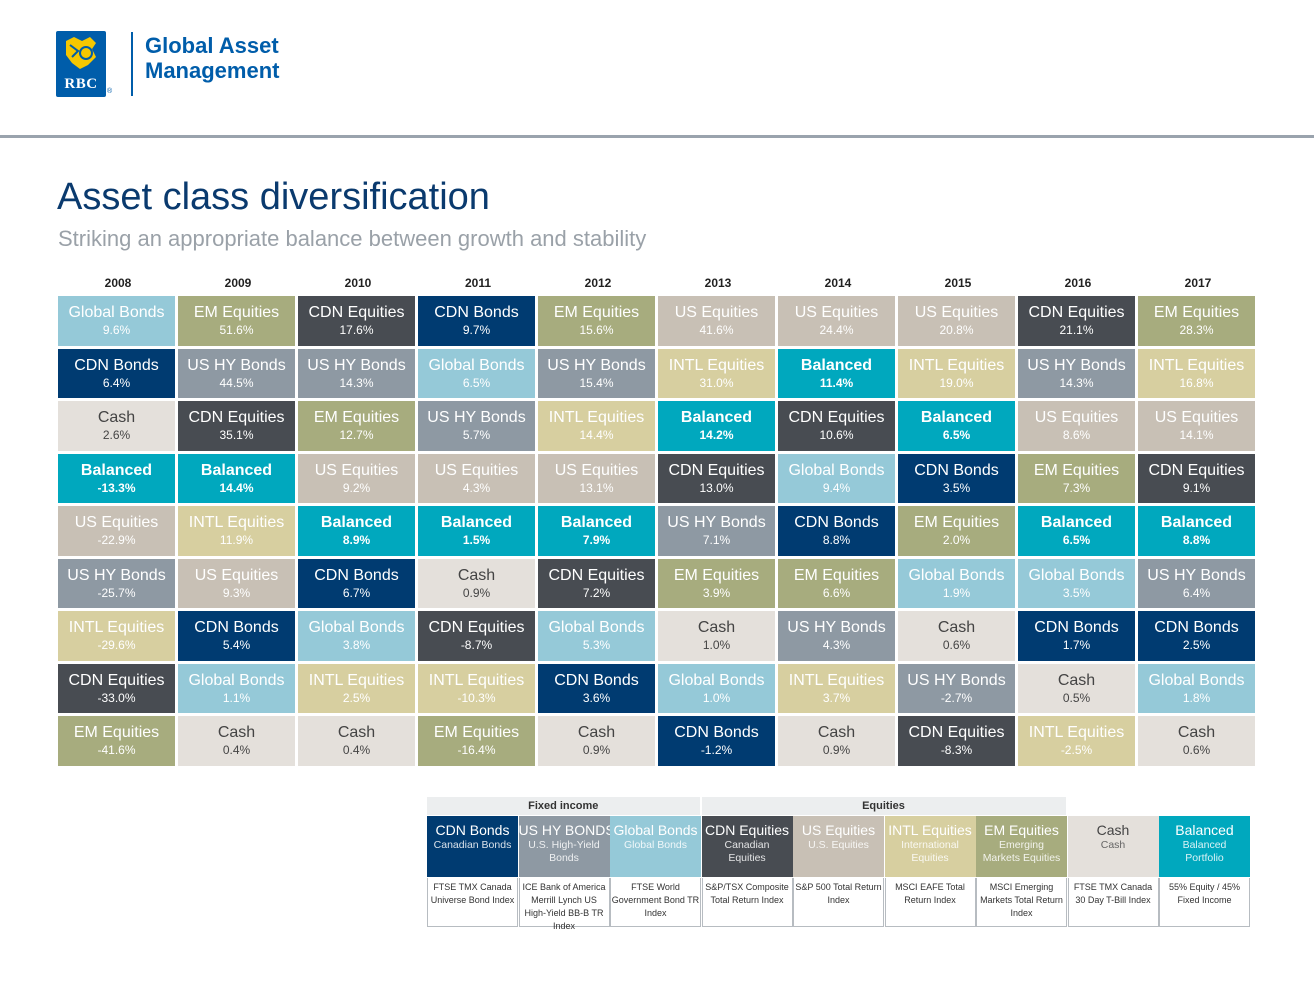 This screenshot has width=1314, height=982. I want to click on quilt-cell: Balanced 6.5%, so click(1076, 531).